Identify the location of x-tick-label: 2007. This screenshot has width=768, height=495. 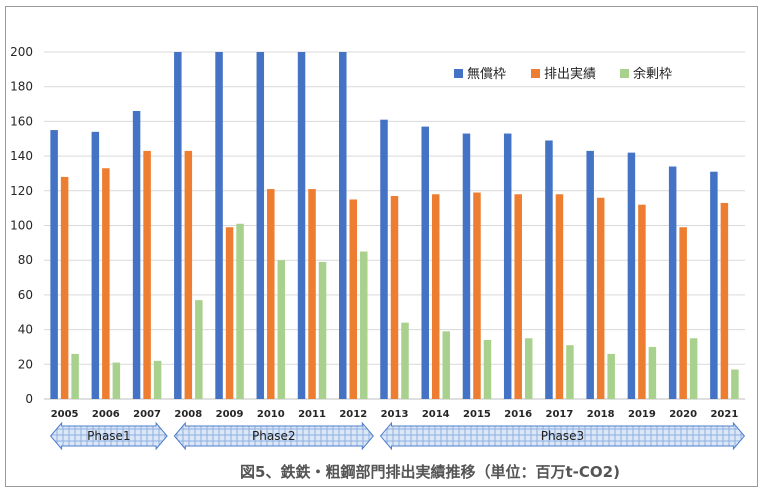
(147, 414).